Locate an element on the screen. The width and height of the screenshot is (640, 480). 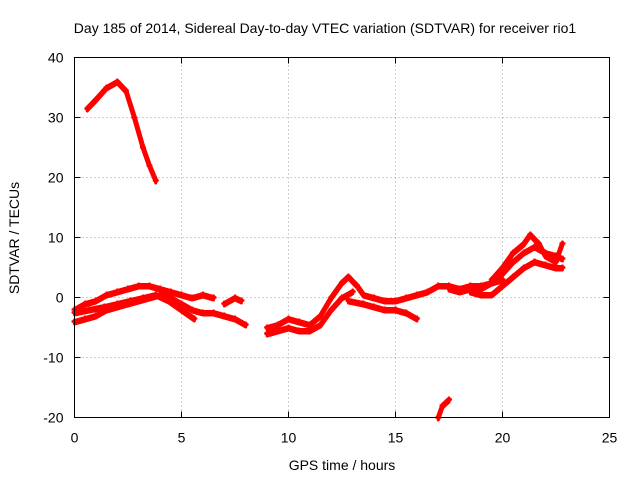
y-axis-label: SDTVAR / TECUs is located at coordinates (14, 238).